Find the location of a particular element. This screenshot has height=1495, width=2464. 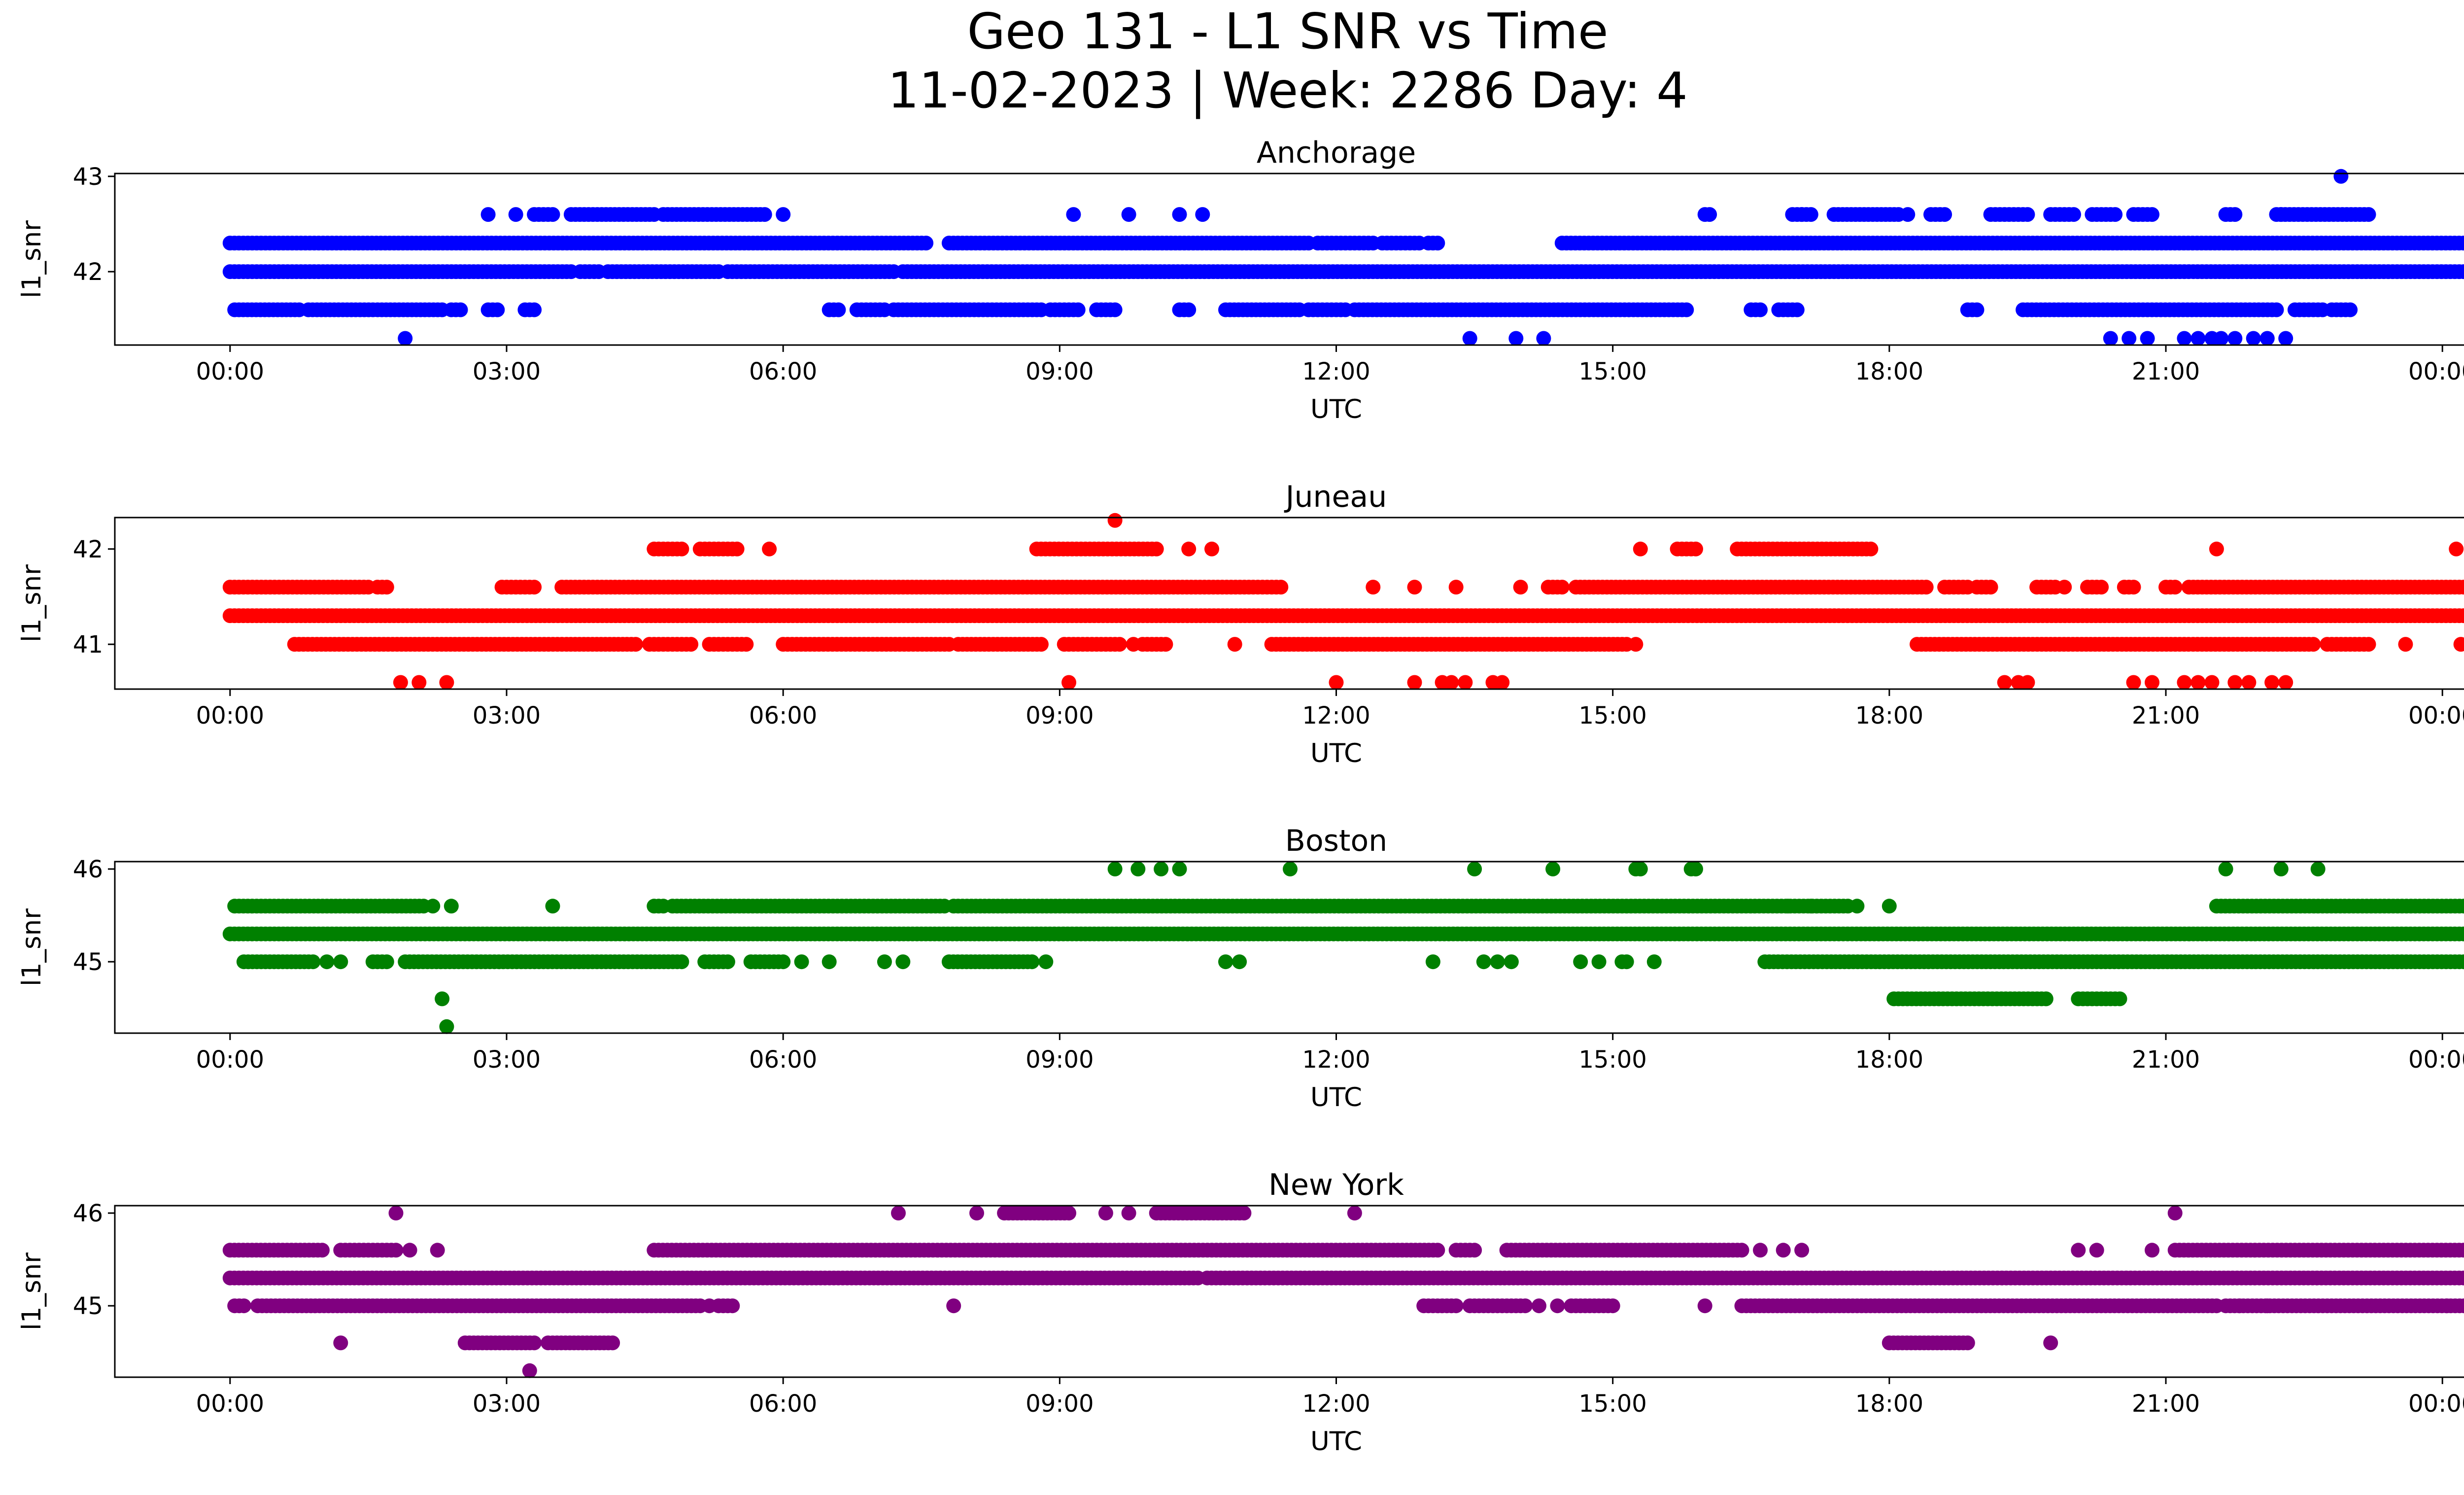

x-tick-label: 12:00 is located at coordinates (1336, 716).